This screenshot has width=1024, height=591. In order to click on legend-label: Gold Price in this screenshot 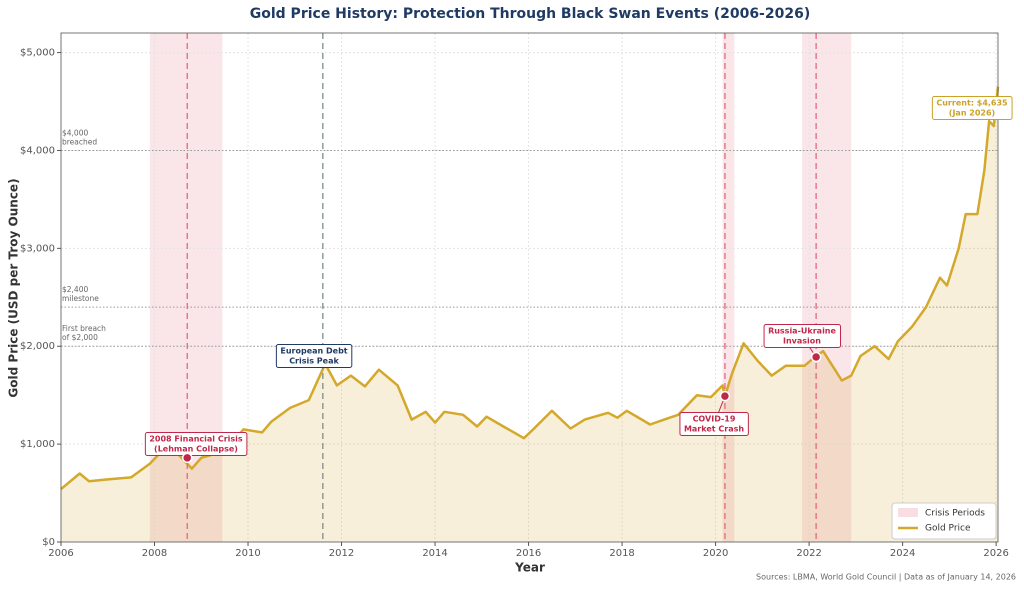, I will do `click(948, 529)`.